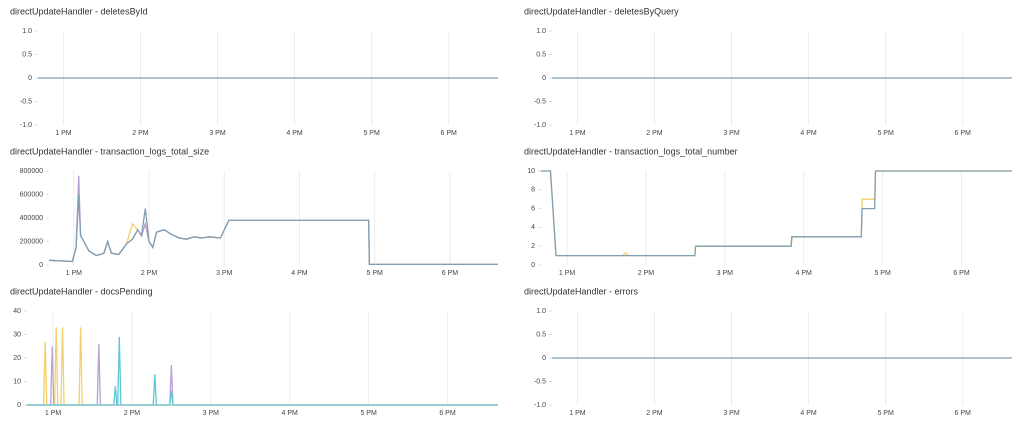 This screenshot has width=1024, height=428. I want to click on y-tick-label: 400000, so click(31, 218).